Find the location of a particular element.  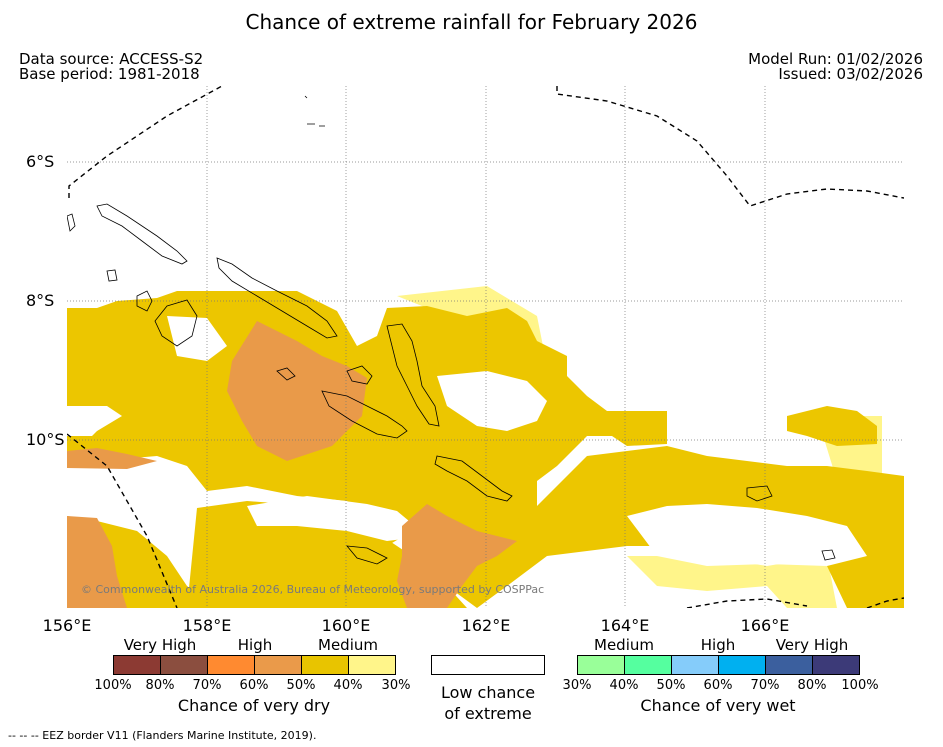

dry-tick: 70% is located at coordinates (207, 685).